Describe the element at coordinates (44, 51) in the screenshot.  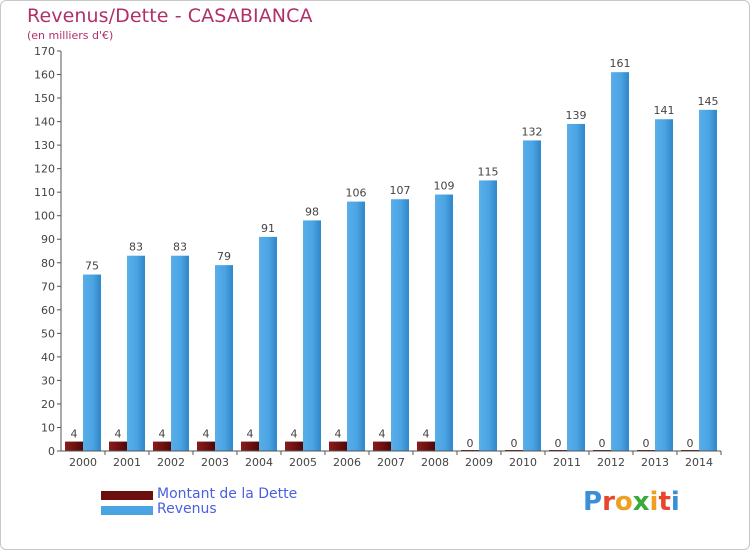
I see `y-tick-label: 170` at that location.